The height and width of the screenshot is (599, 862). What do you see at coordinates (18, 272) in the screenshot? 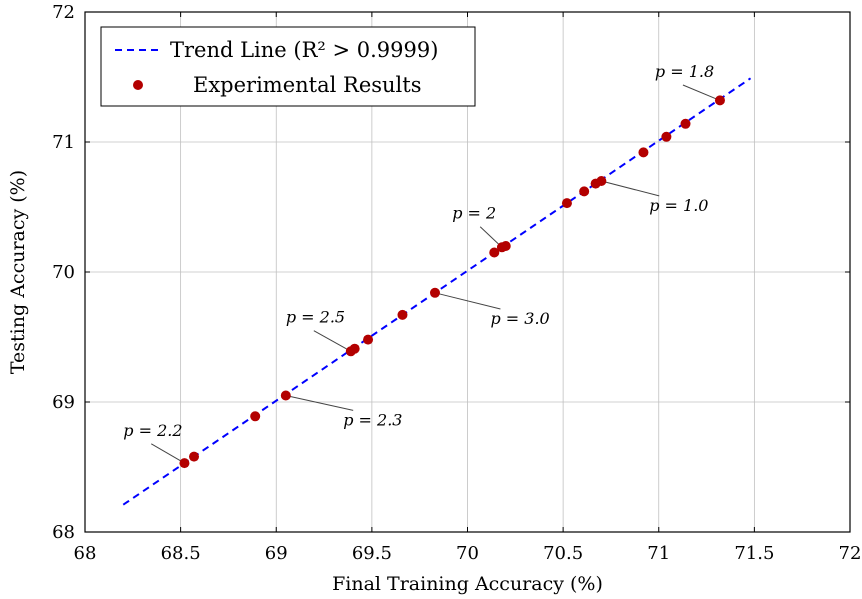
I see `y-axis-label: Testing Accuracy (%)` at bounding box center [18, 272].